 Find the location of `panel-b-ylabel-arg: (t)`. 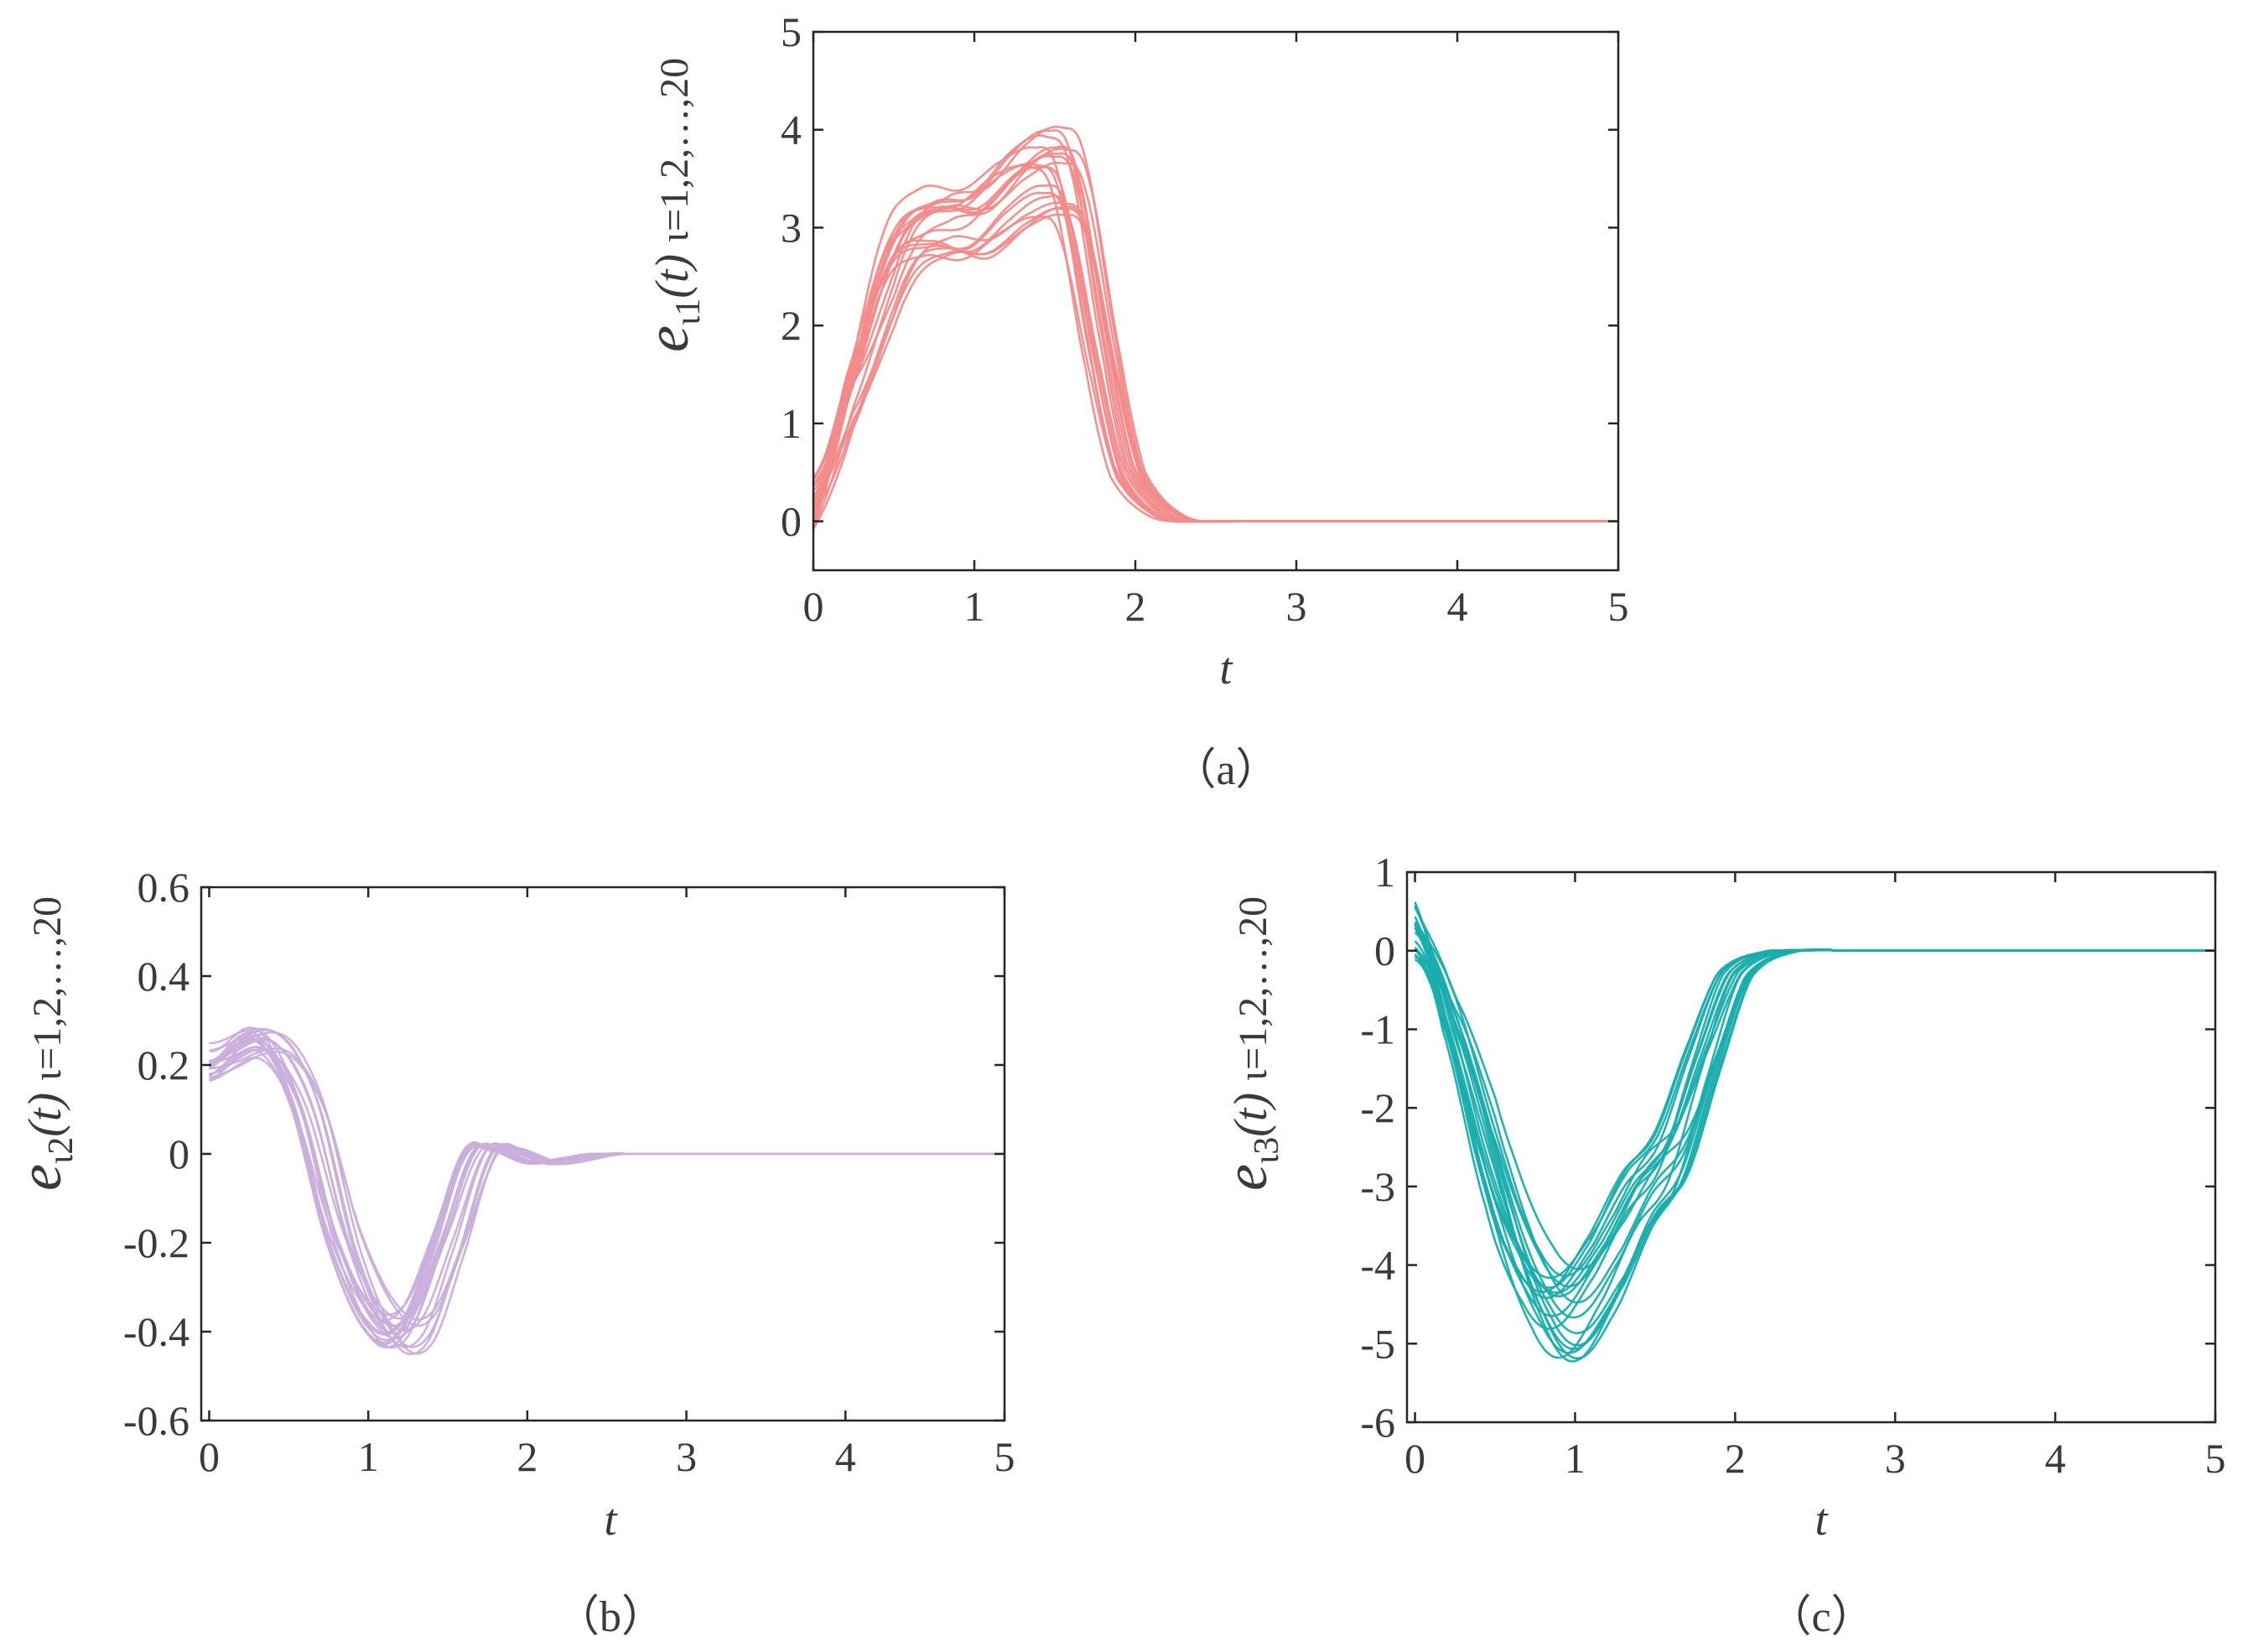

panel-b-ylabel-arg: (t) is located at coordinates (45, 1115).